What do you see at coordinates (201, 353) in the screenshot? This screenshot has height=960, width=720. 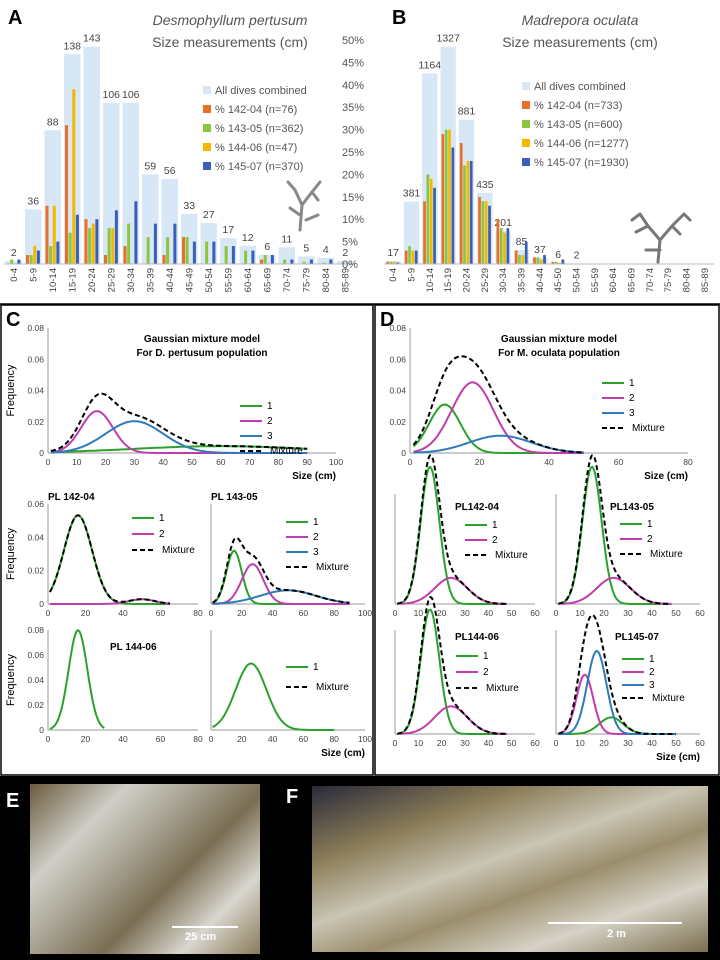 I see `chart-subtitle: For D. pertusum population` at bounding box center [201, 353].